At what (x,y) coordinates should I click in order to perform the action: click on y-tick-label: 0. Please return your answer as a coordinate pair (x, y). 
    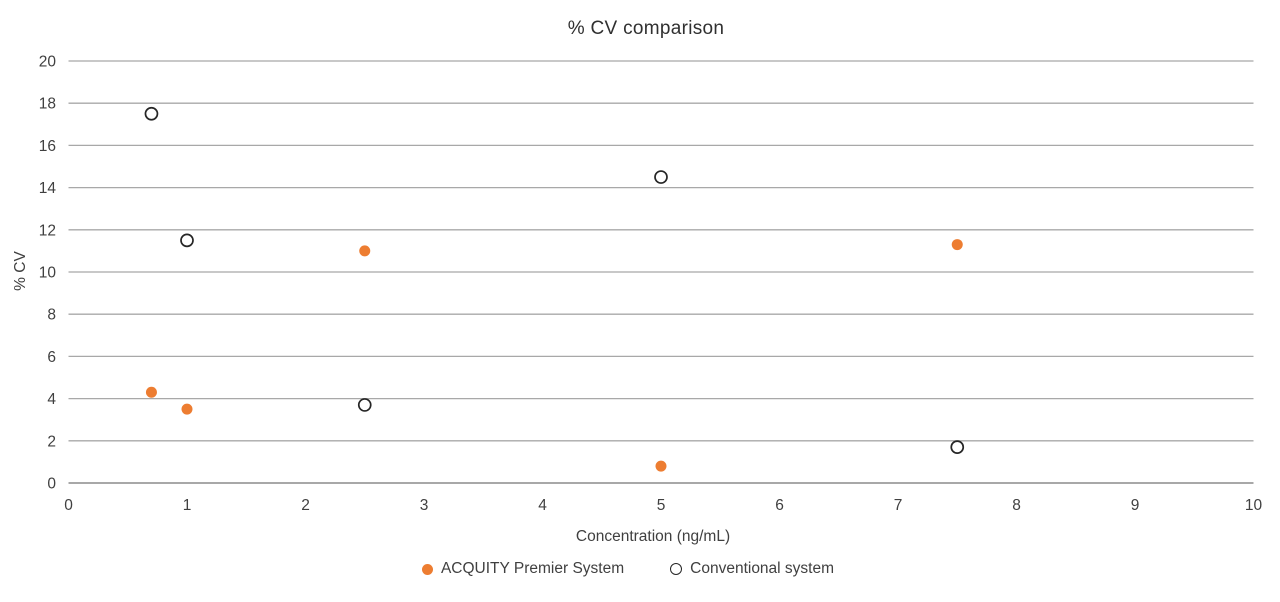
    Looking at the image, I should click on (51, 484).